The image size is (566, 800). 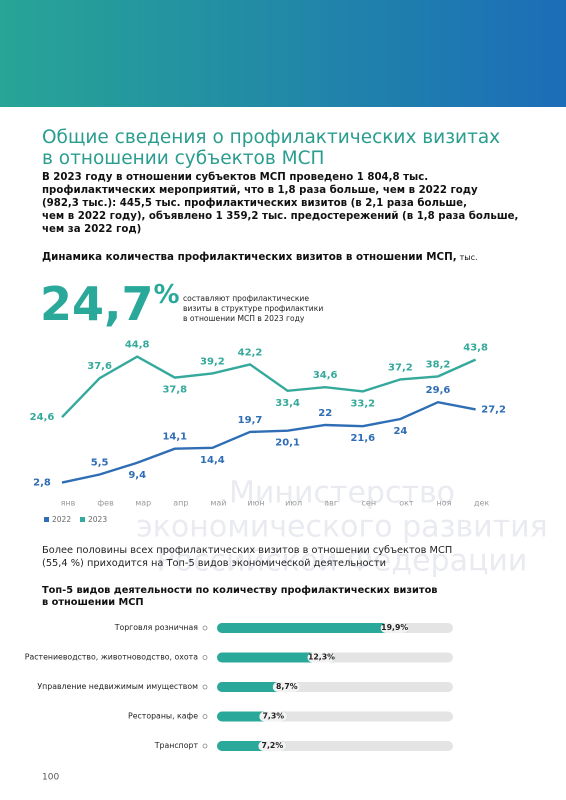 I want to click on data-label: 37,8, so click(x=174, y=390).